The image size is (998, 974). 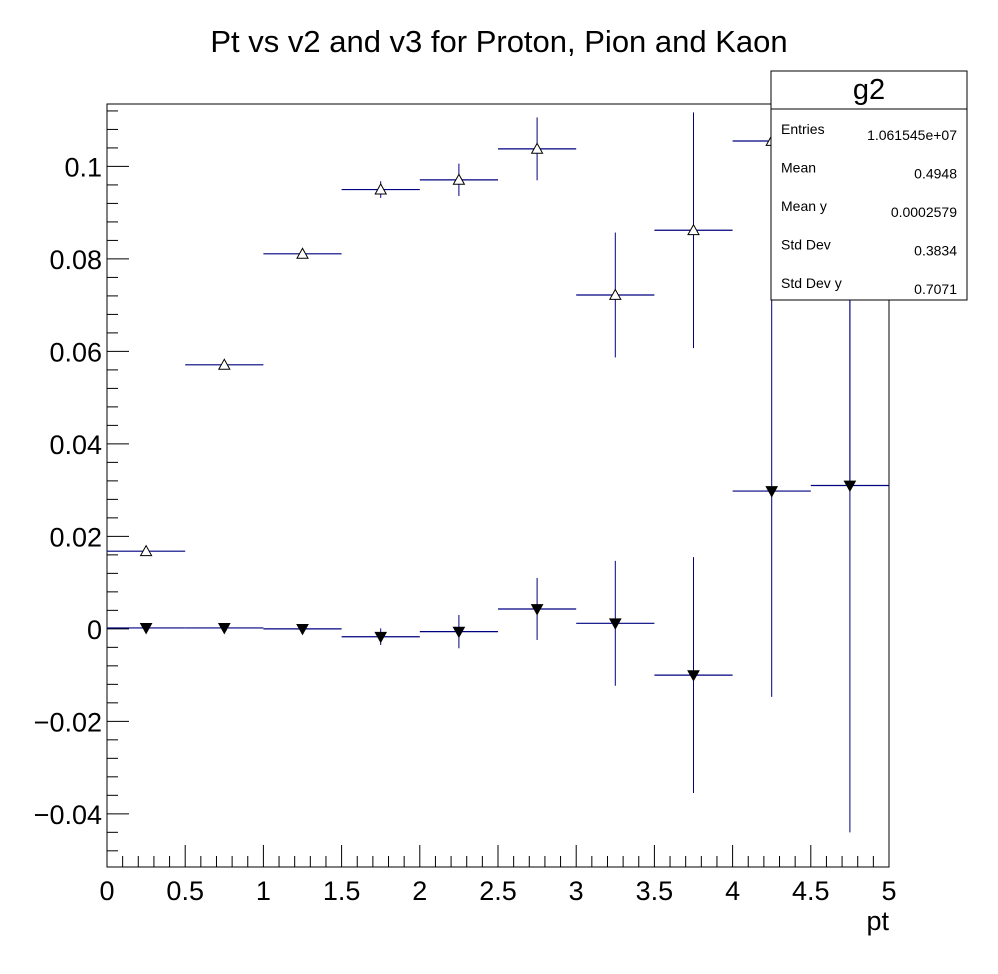 What do you see at coordinates (342, 891) in the screenshot?
I see `x-tick-label: 1.5` at bounding box center [342, 891].